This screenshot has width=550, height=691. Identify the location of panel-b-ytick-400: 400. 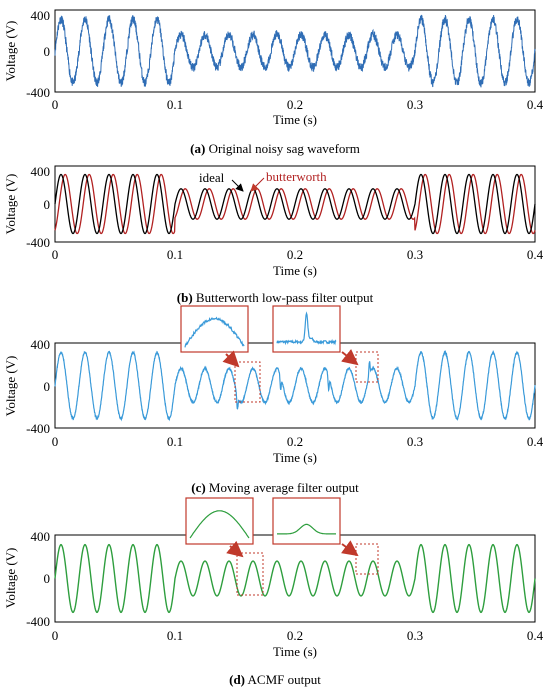
(41, 171).